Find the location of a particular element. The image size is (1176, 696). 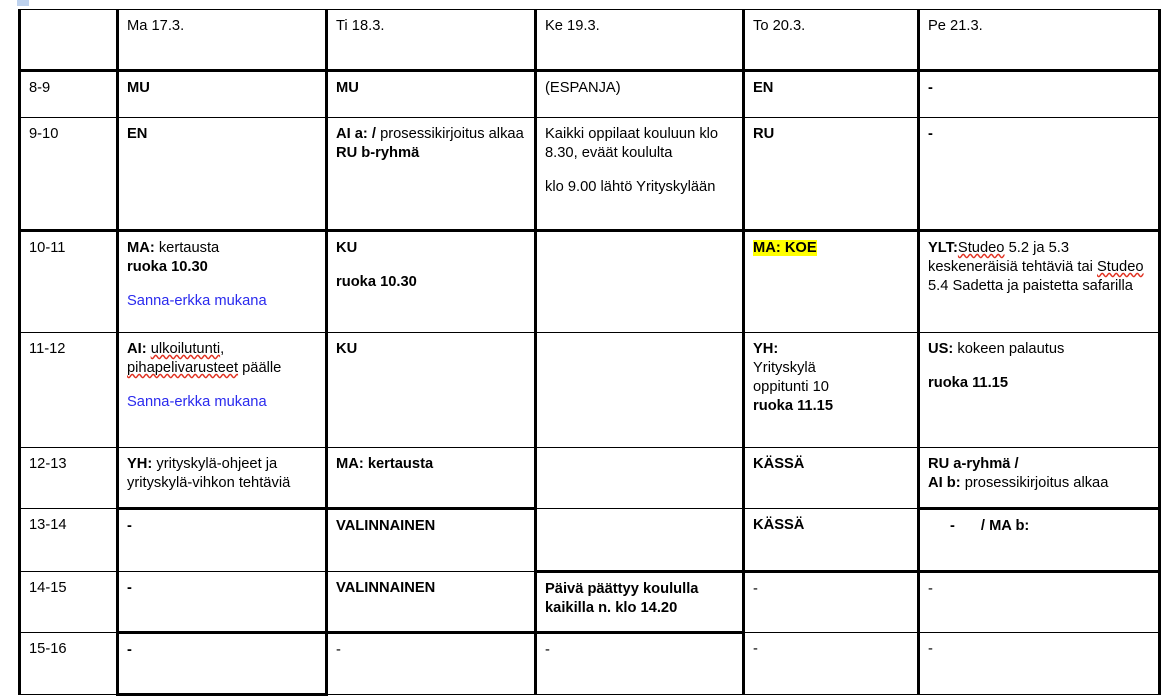

header-day-to: To 20.3. is located at coordinates (831, 40).